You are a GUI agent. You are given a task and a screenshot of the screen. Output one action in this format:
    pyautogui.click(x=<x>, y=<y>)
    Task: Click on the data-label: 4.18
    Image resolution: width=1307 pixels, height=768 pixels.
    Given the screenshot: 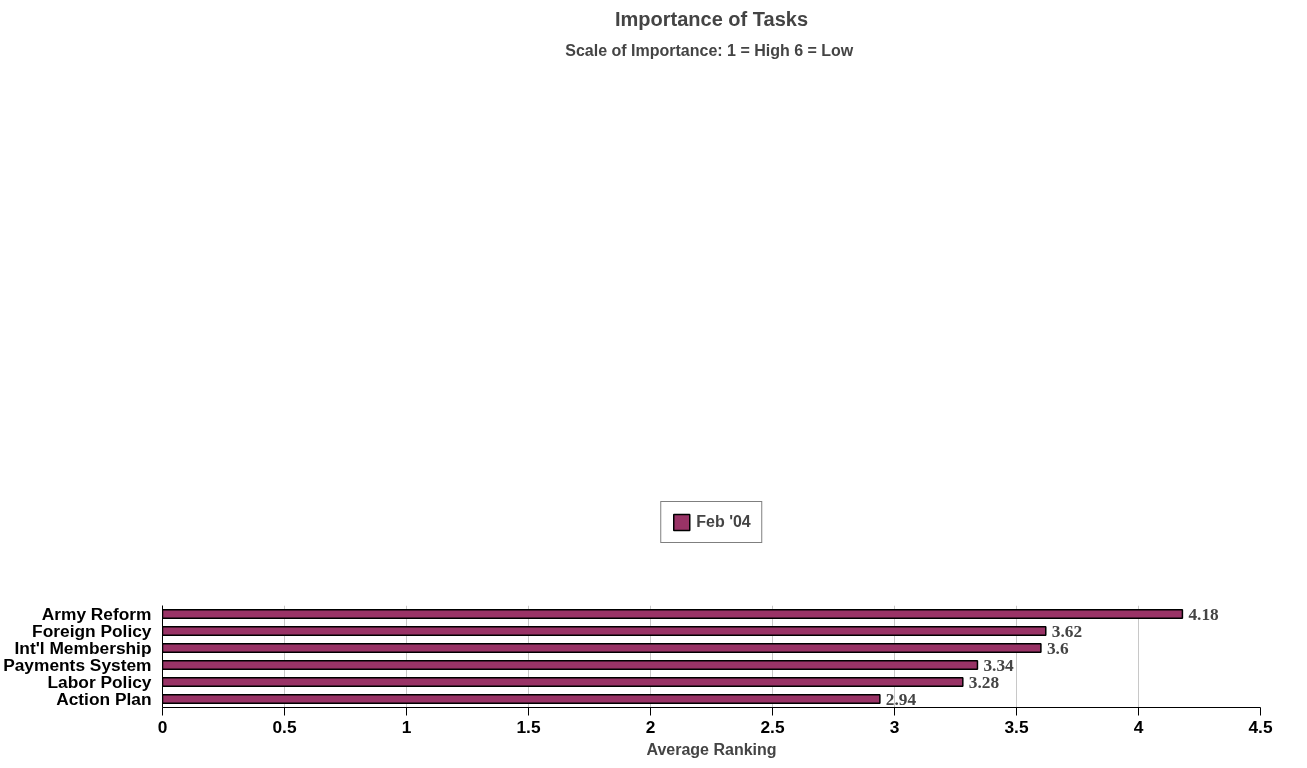 What is the action you would take?
    pyautogui.click(x=1204, y=614)
    